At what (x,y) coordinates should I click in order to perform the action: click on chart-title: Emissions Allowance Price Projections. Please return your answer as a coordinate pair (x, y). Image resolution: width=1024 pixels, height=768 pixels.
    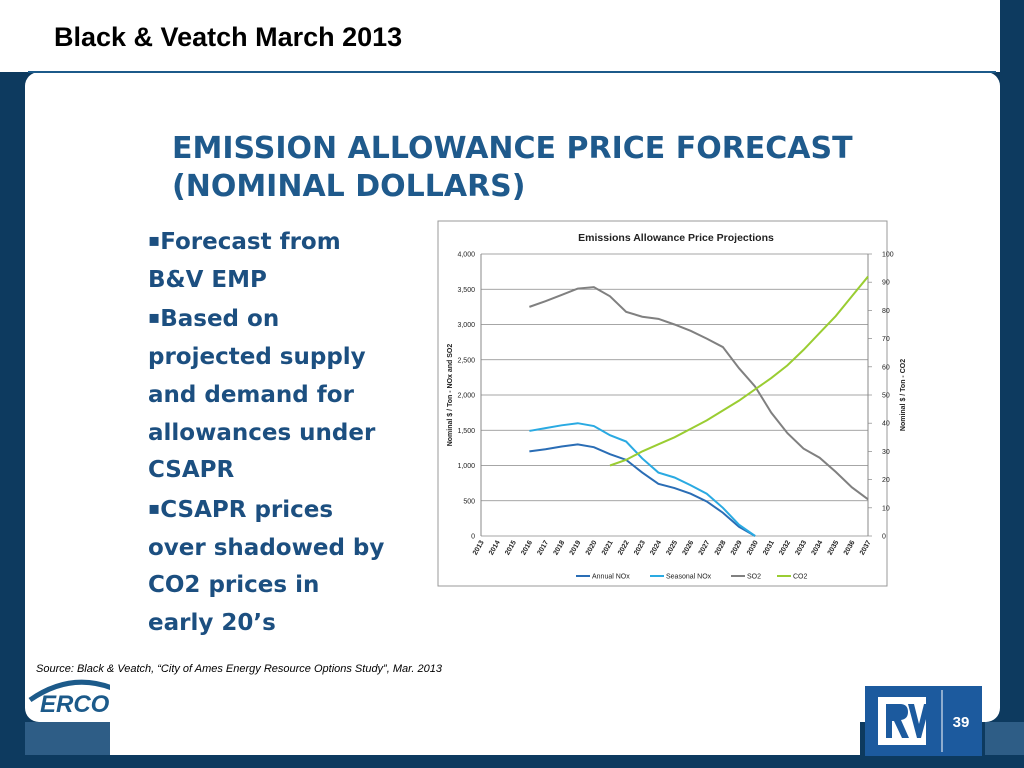
    Looking at the image, I should click on (676, 238).